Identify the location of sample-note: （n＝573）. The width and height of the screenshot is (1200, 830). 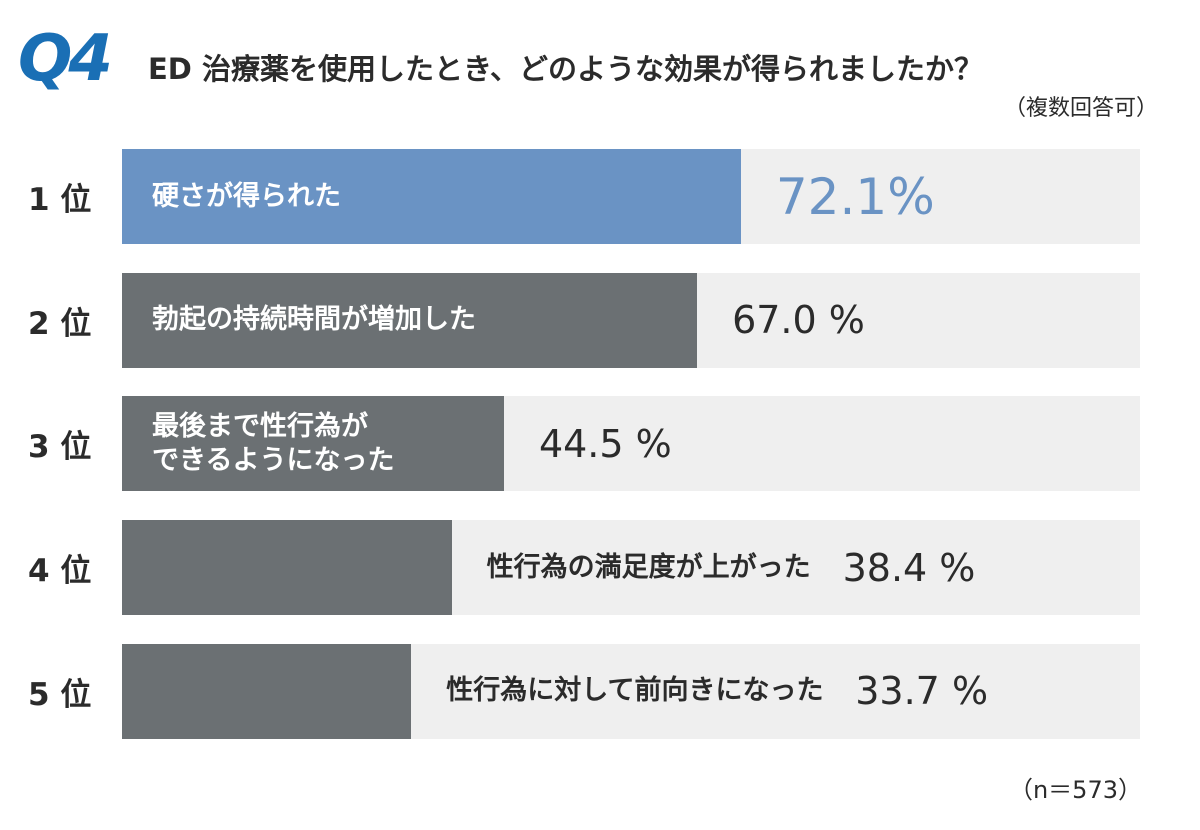
(1075, 790).